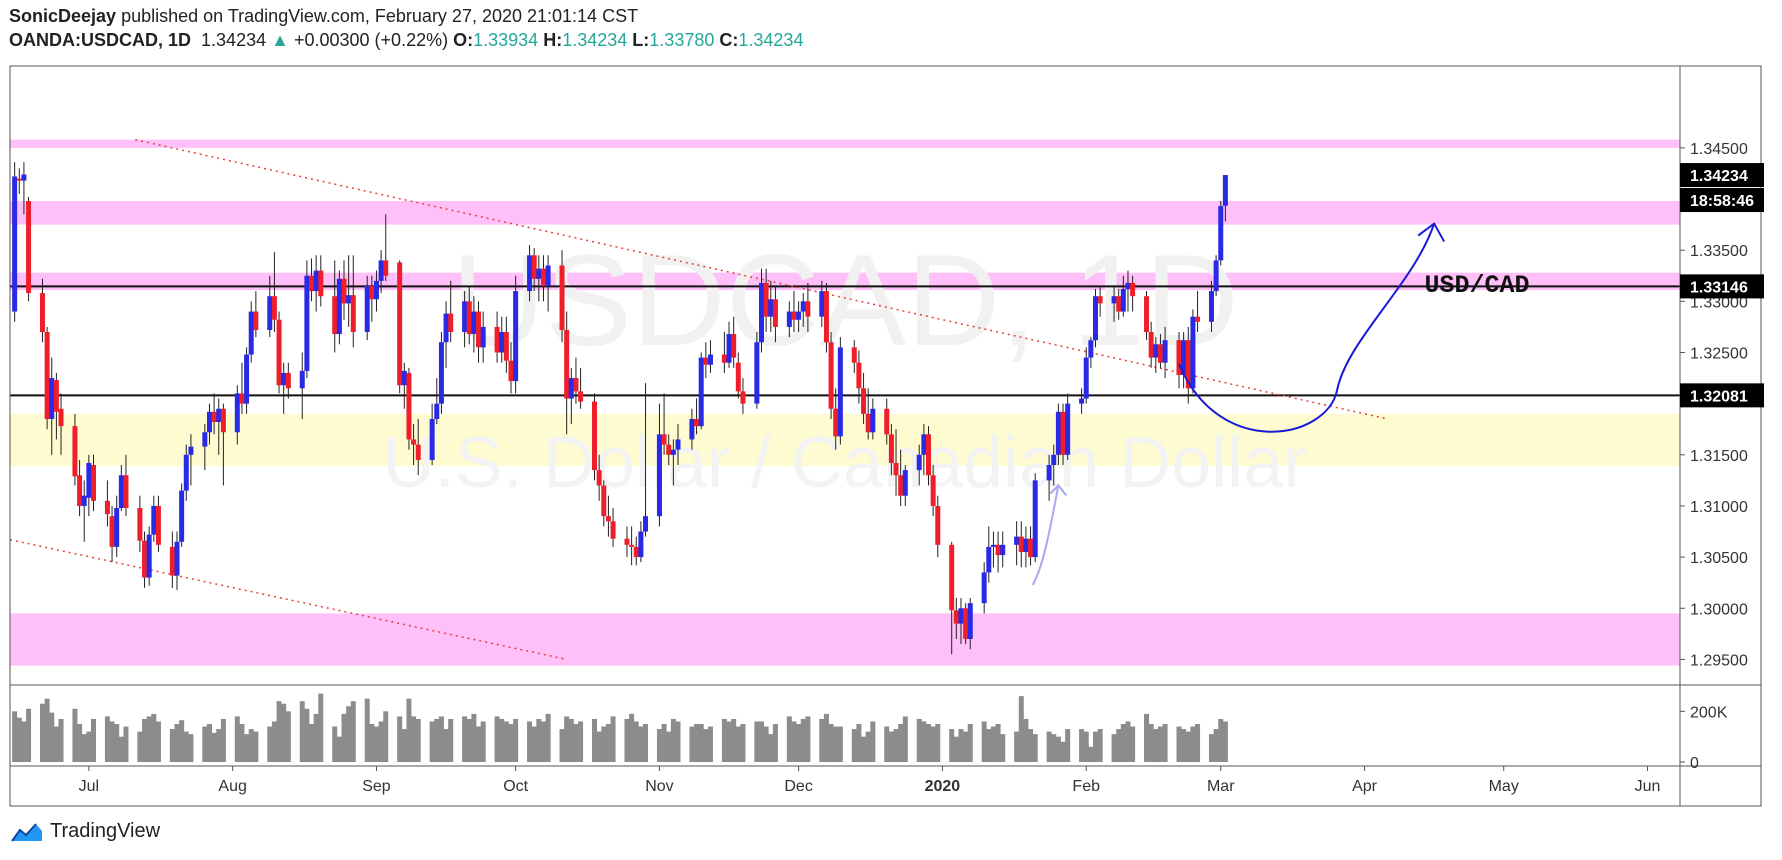 The width and height of the screenshot is (1782, 860). What do you see at coordinates (1058, 490) in the screenshot?
I see `small-arrowhead` at bounding box center [1058, 490].